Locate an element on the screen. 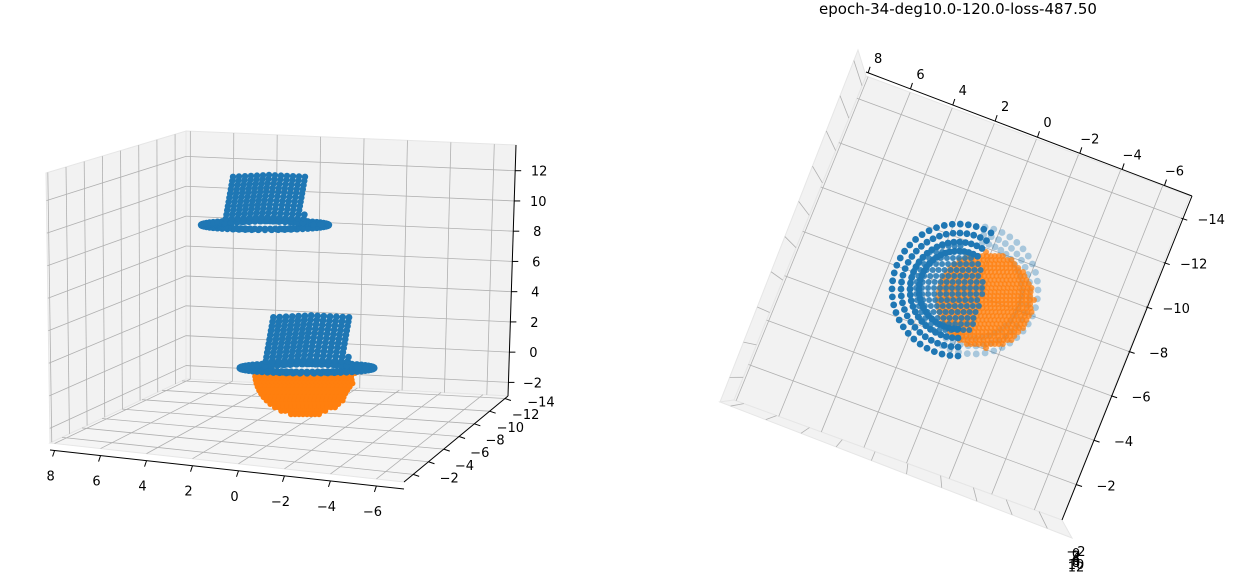  left-y-tick-label: −12 is located at coordinates (525, 415).